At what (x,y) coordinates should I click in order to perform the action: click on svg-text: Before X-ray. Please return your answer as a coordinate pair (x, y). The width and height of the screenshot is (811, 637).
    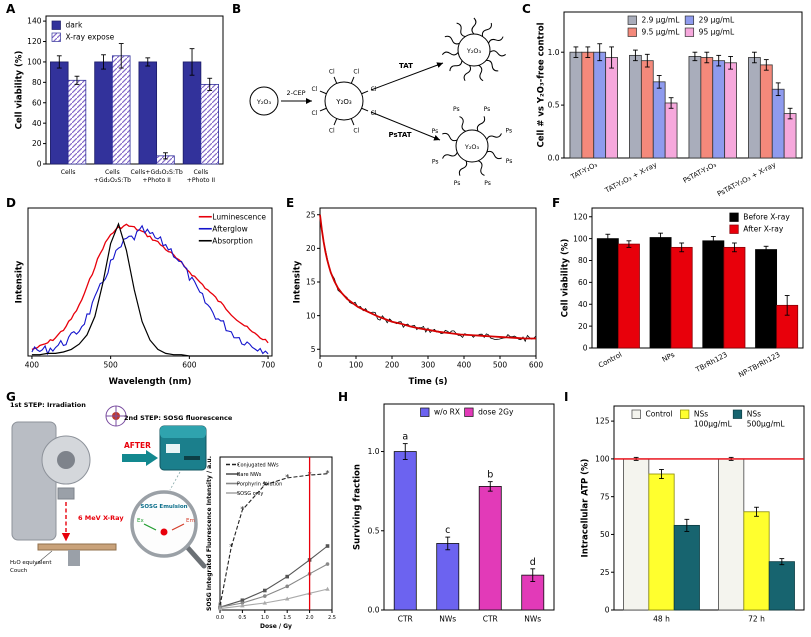
    Looking at the image, I should click on (766, 216).